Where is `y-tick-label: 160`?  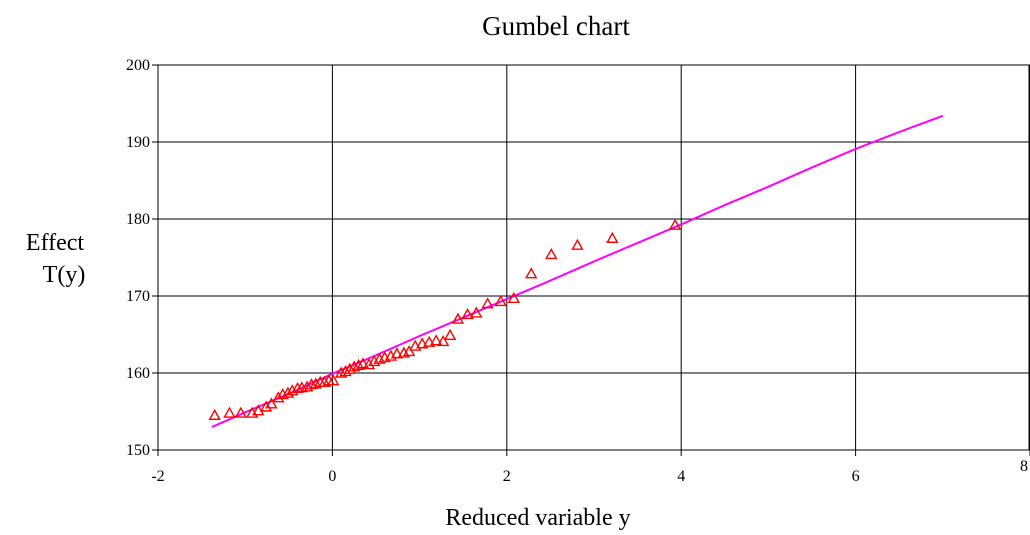
y-tick-label: 160 is located at coordinates (138, 373).